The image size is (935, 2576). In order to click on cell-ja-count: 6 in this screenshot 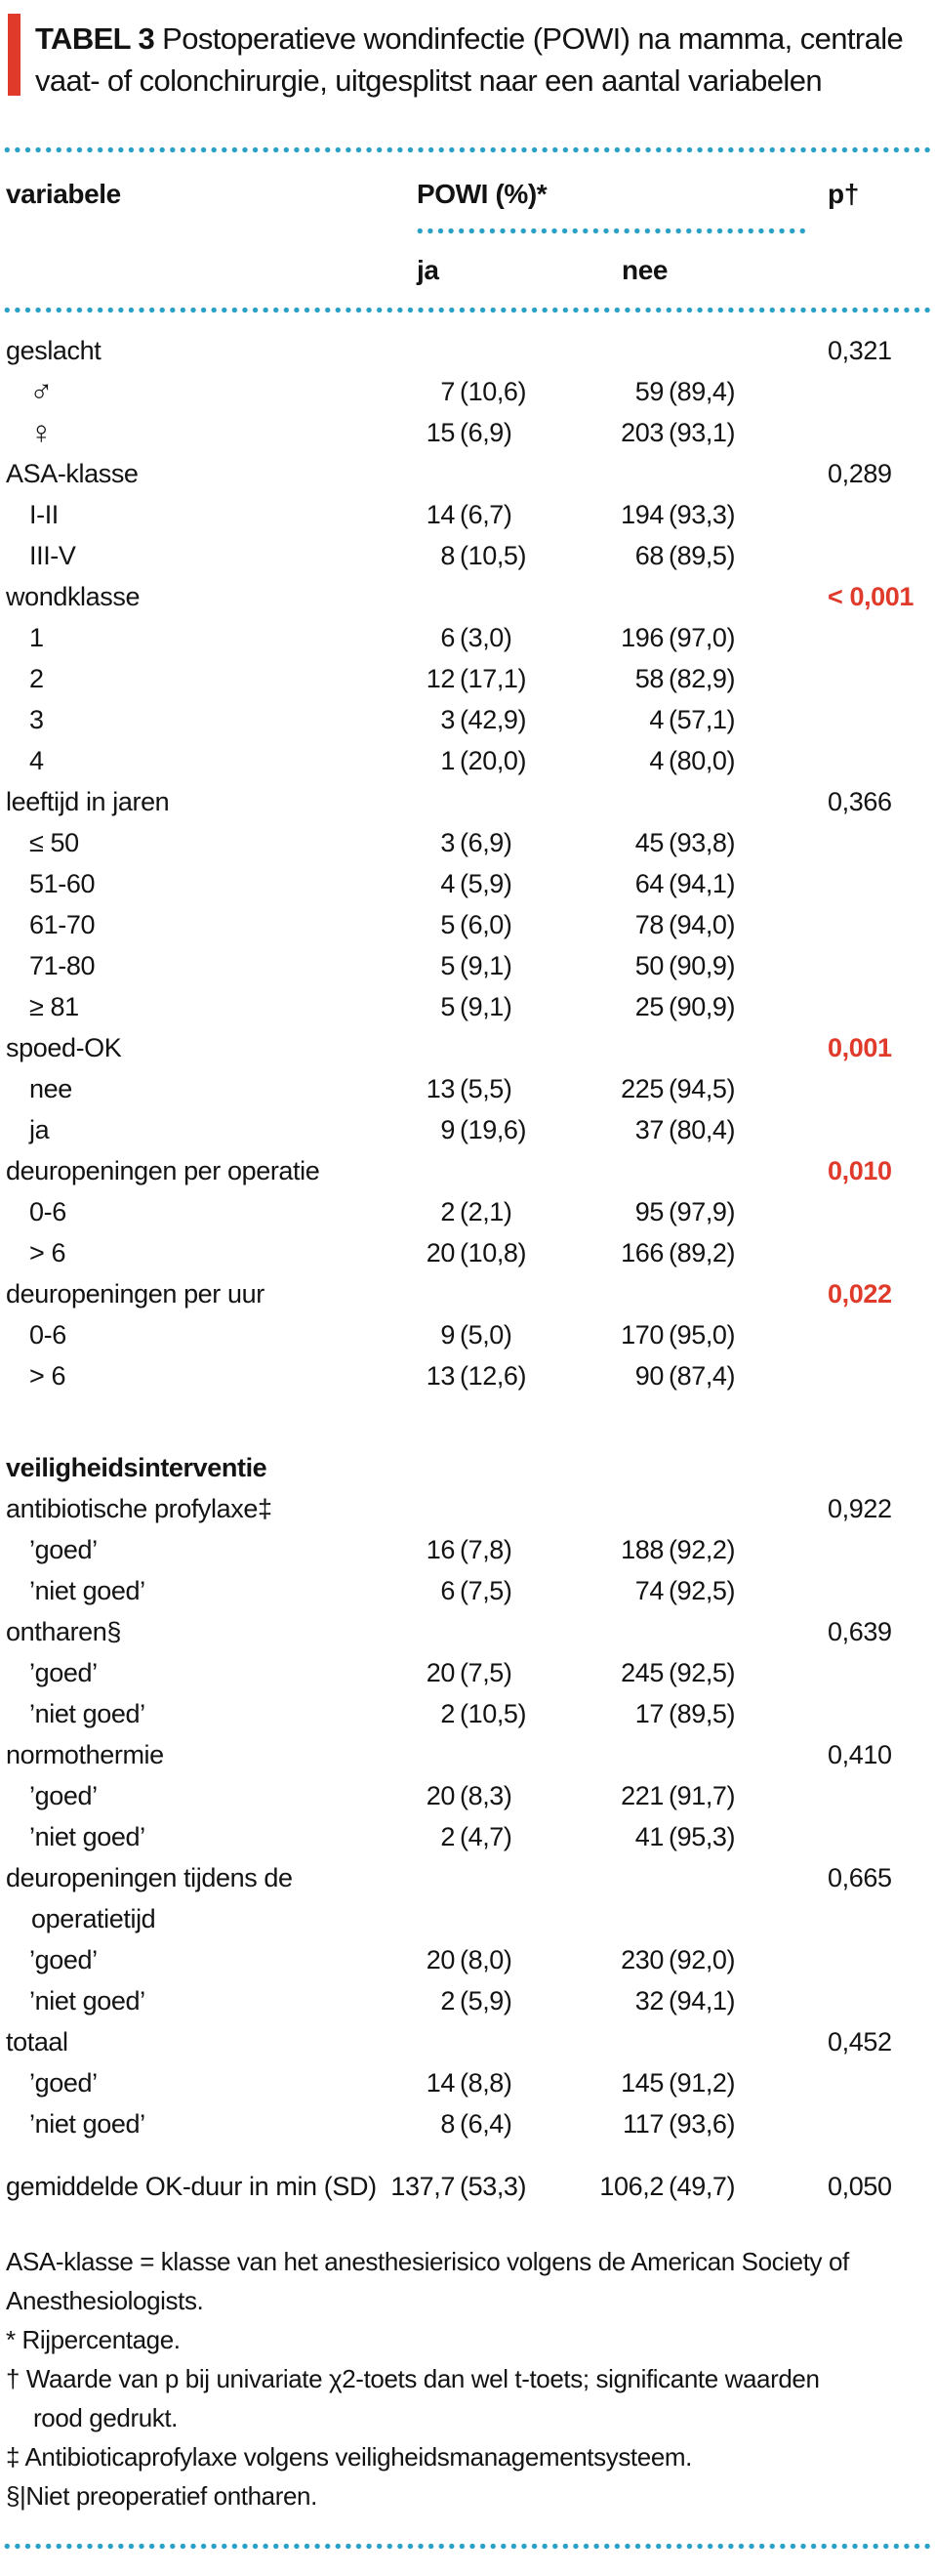, I will do `click(448, 637)`.